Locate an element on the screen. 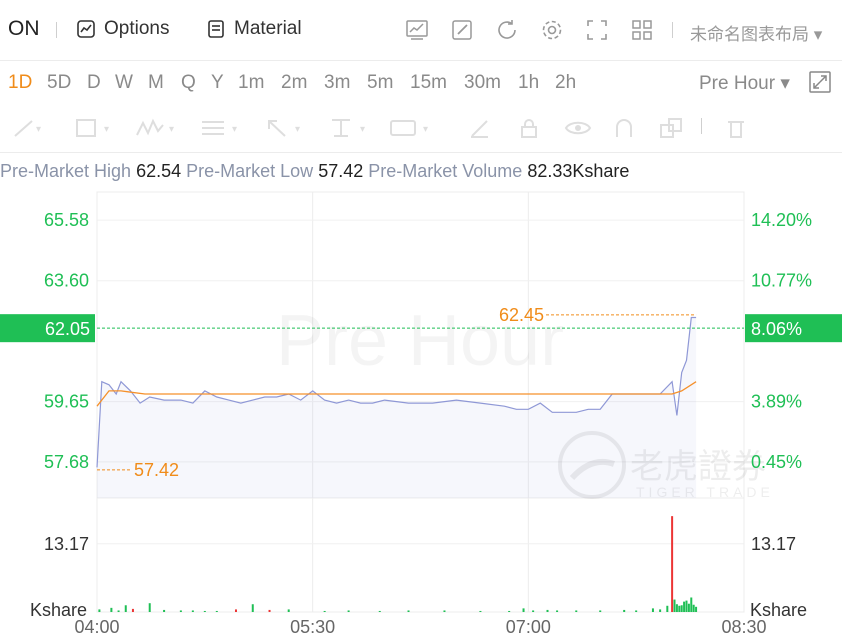 The height and width of the screenshot is (636, 842). low-marker-label: 57.42 is located at coordinates (156, 470).